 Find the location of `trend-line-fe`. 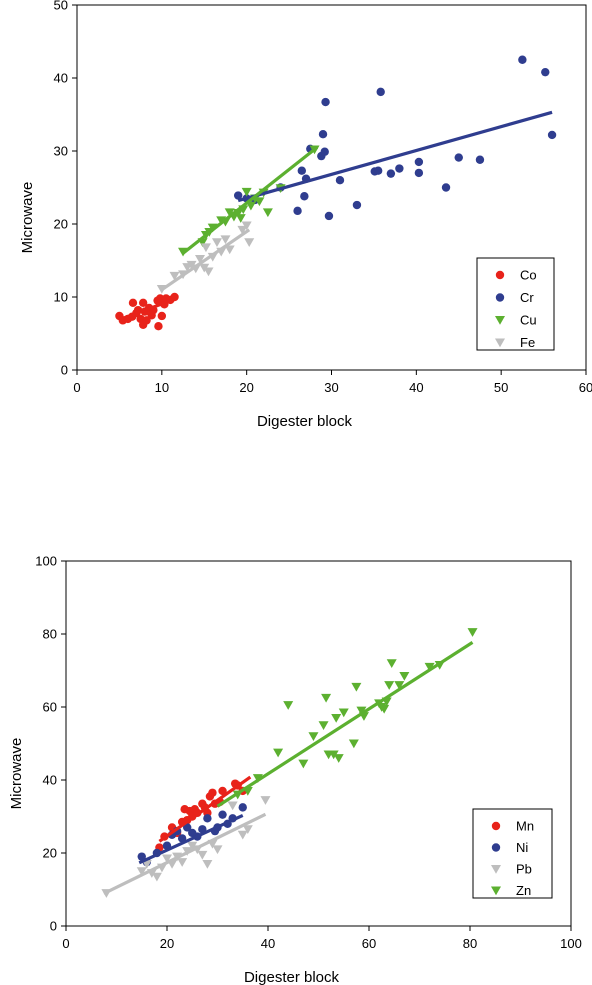

trend-line-fe is located at coordinates (205, 260).